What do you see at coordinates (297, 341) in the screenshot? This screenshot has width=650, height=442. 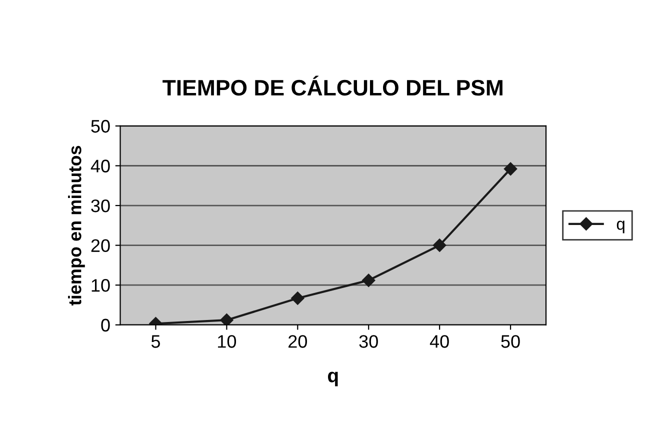 I see `x-tick-label: 20` at bounding box center [297, 341].